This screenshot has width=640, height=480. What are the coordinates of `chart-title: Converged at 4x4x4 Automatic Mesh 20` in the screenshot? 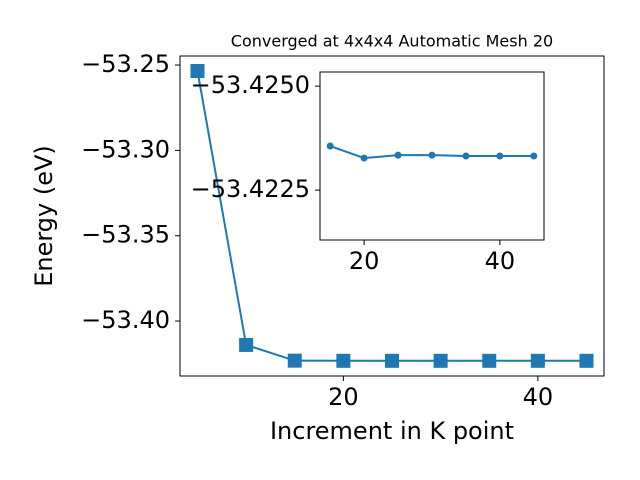 It's located at (392, 41).